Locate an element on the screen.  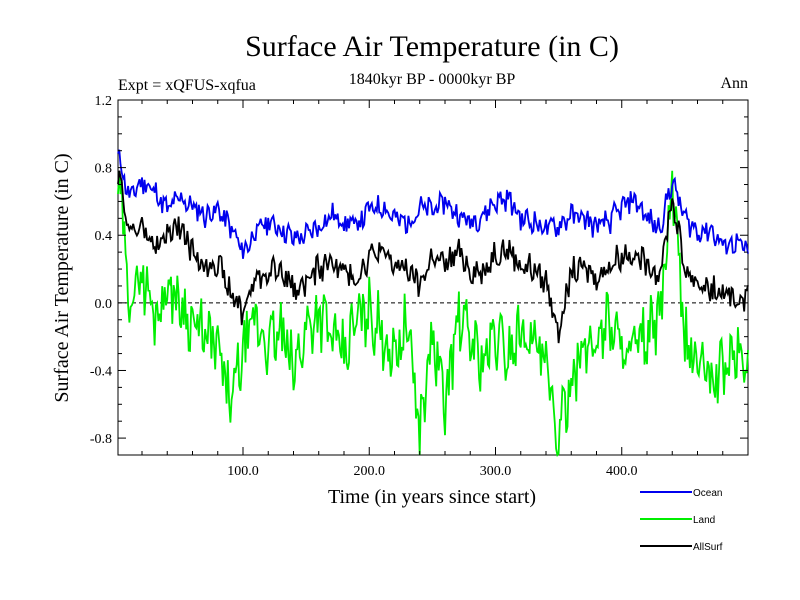
series-line-ocean is located at coordinates (433, 204).